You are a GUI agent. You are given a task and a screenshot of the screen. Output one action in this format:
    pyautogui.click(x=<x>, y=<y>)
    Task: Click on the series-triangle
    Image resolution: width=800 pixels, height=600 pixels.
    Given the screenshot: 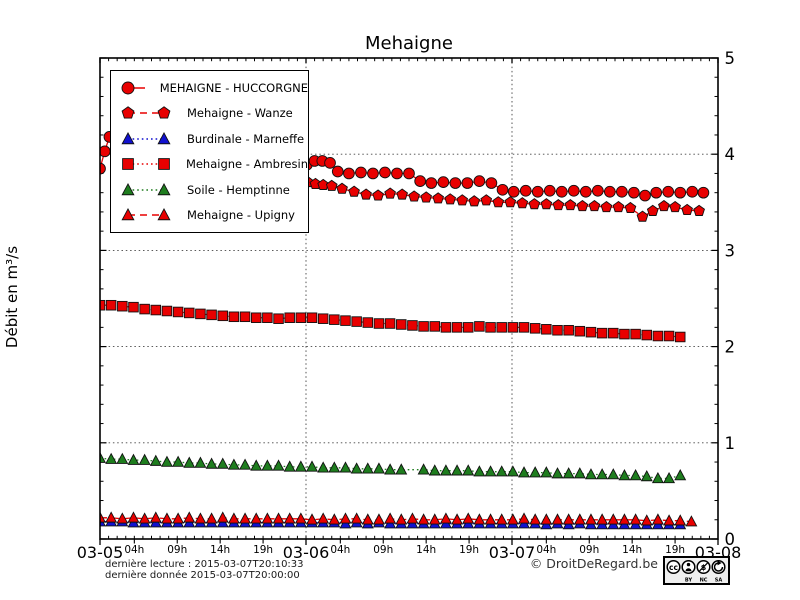 What is the action you would take?
    pyautogui.click(x=393, y=467)
    